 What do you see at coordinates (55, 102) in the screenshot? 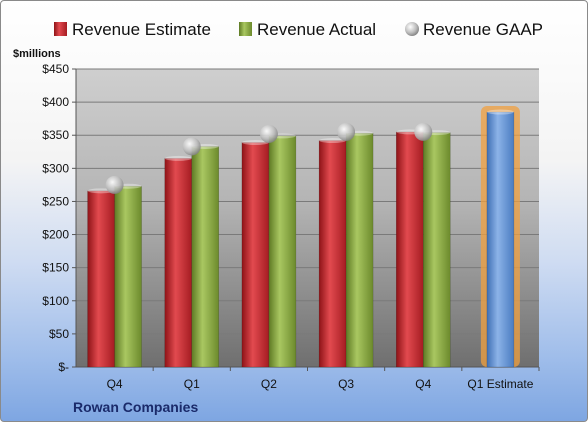
I see `y-tick-label: $400` at bounding box center [55, 102].